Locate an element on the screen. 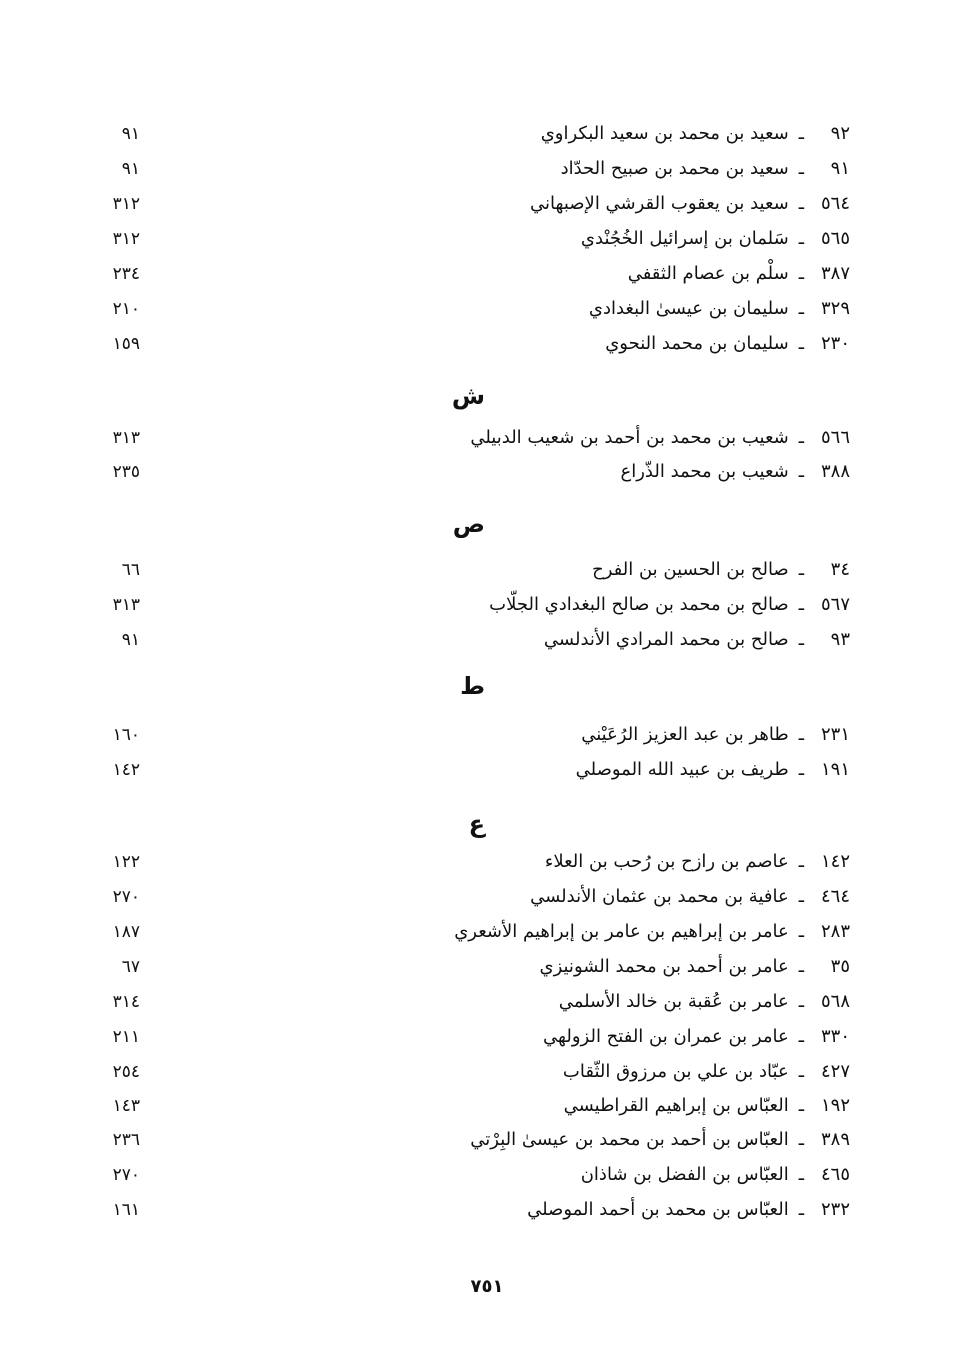 The height and width of the screenshot is (1371, 956). page-reference-number: ٣١٤ is located at coordinates (126, 1002).